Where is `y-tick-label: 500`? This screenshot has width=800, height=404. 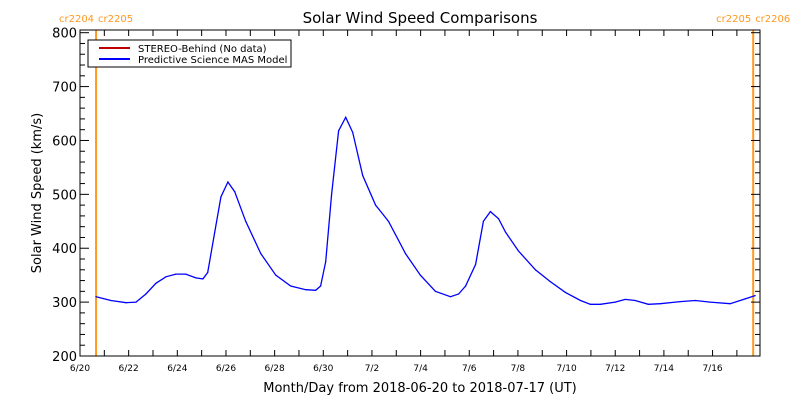 y-tick-label: 500 is located at coordinates (64, 195).